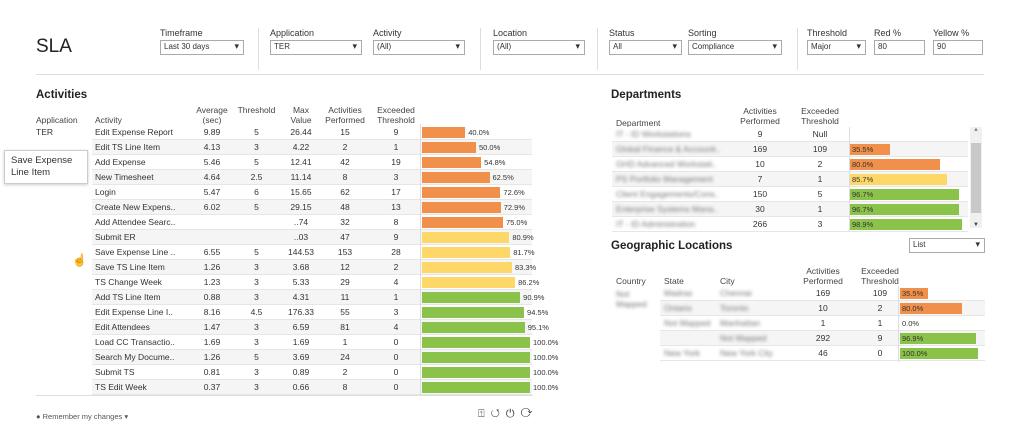 The height and width of the screenshot is (440, 1024). Describe the element at coordinates (312, 132) in the screenshot. I see `table-row: Edit Expense Report 9.89 5 26.44 15 9 40.0%` at that location.